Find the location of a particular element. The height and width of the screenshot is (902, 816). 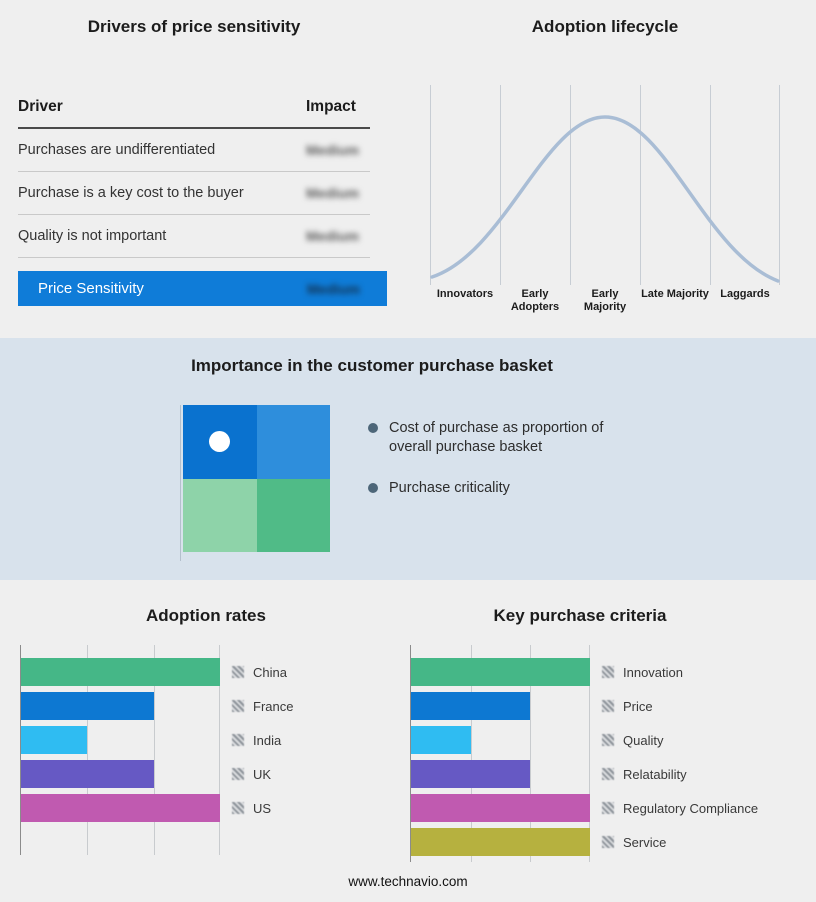

legend-item: UK is located at coordinates (262, 774).